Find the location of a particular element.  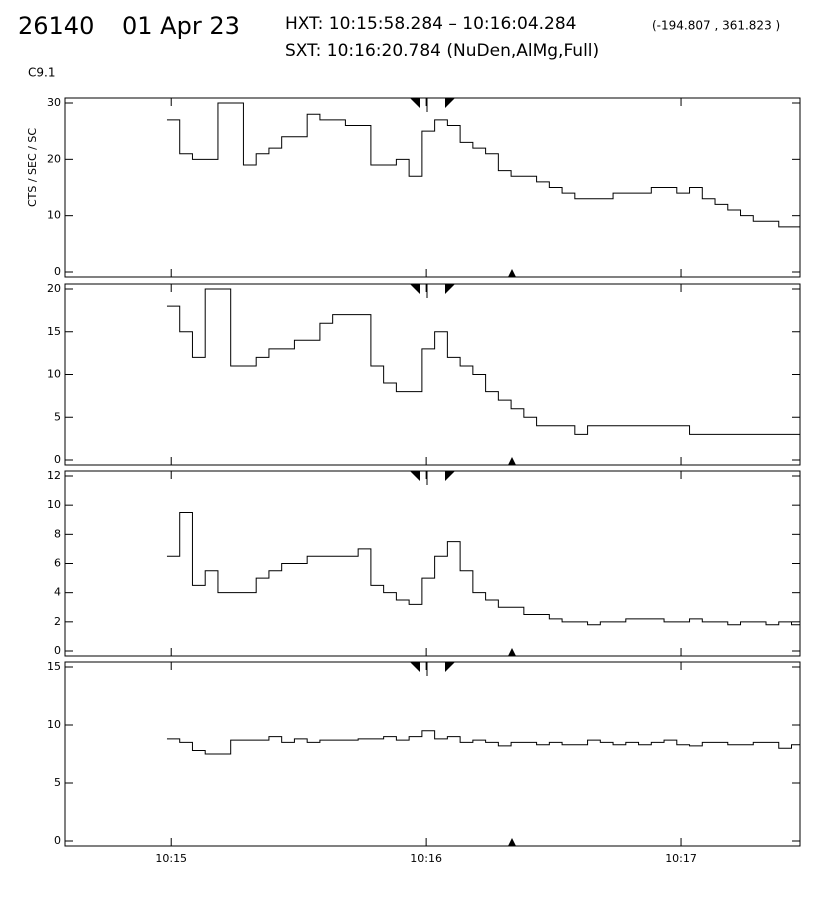

event-date: 01 Apr 23 is located at coordinates (181, 26).